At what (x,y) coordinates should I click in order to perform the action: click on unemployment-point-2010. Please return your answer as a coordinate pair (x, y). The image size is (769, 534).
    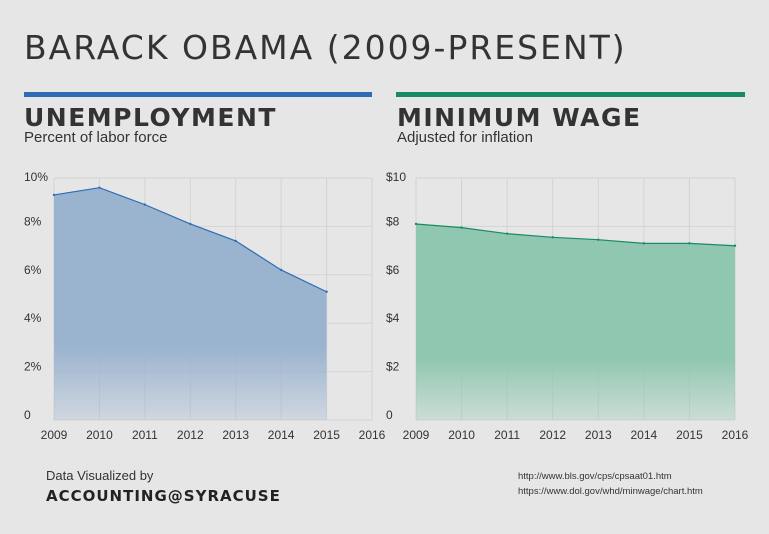
    Looking at the image, I should click on (99, 187).